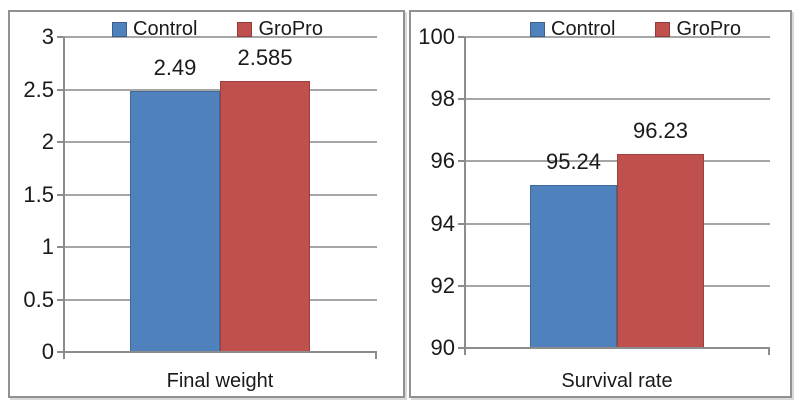 This screenshot has height=410, width=800. Describe the element at coordinates (47, 141) in the screenshot. I see `y-tick-label: 2` at that location.